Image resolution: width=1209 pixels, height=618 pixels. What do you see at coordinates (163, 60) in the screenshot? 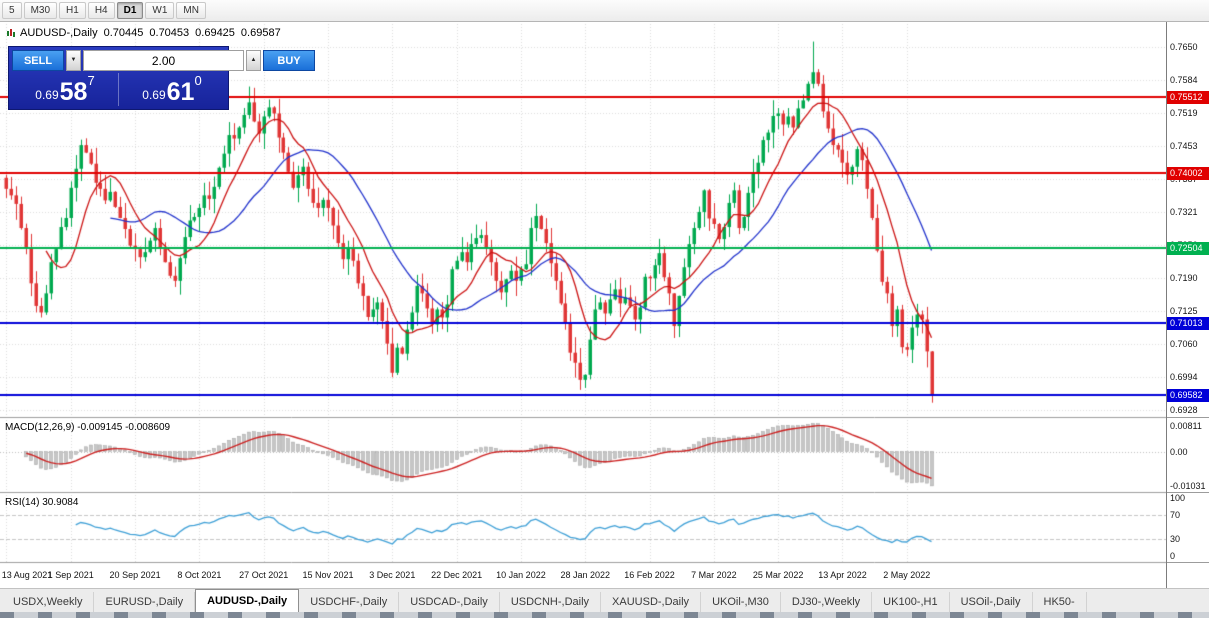
I see `volume-input` at bounding box center [163, 60].